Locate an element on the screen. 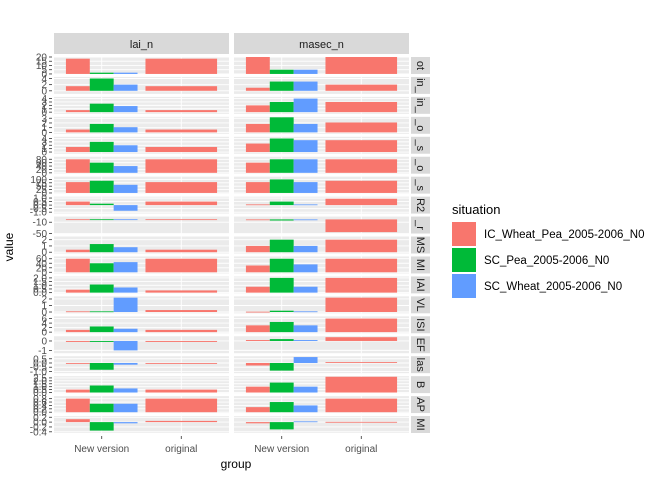 This screenshot has width=672, height=480. y-tick-label: 6 is located at coordinates (44, 319).